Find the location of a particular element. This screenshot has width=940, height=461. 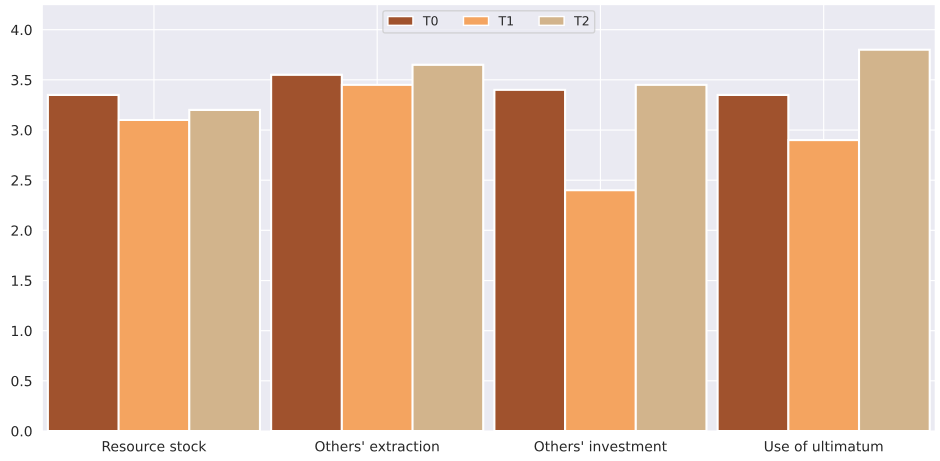

y-tick-label: 3.0 is located at coordinates (22, 130).